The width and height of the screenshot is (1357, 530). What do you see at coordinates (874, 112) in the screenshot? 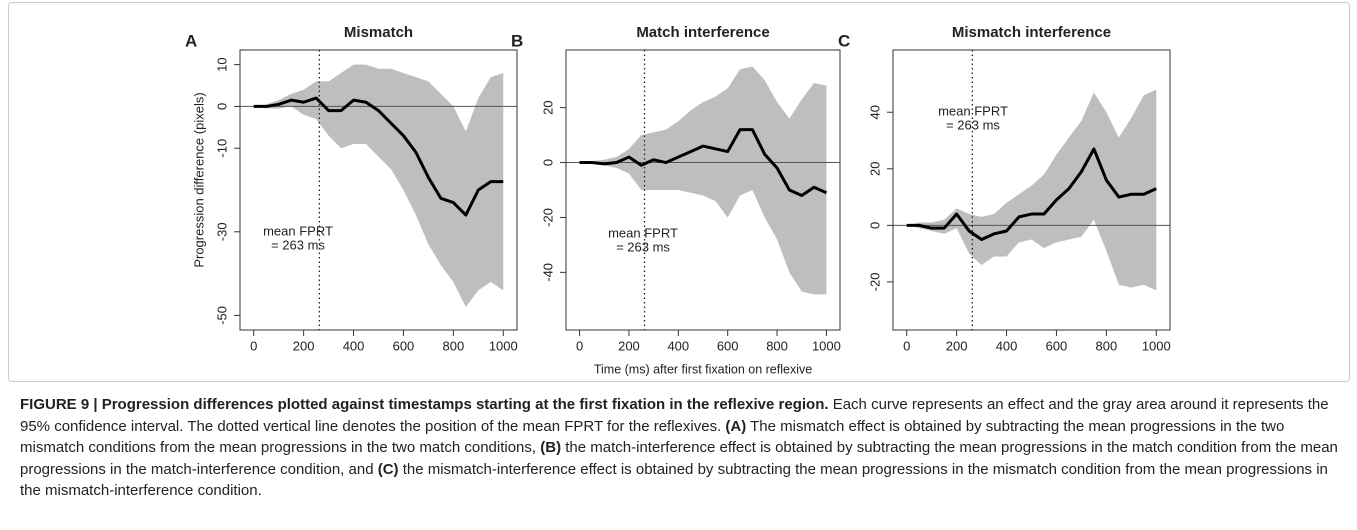
I see `y-tick-label: 40` at bounding box center [874, 112].